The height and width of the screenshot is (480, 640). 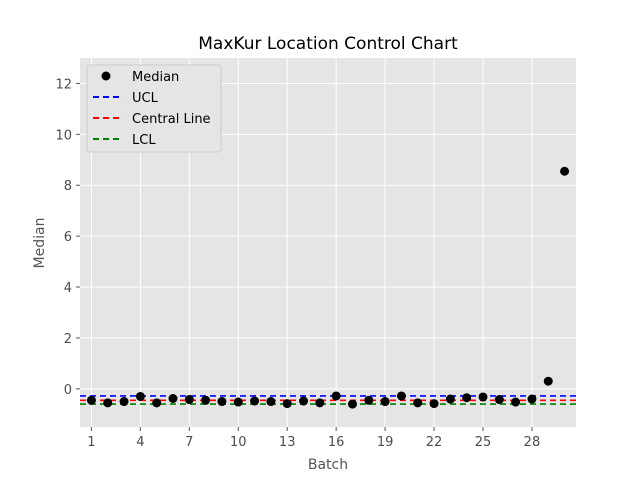 What do you see at coordinates (532, 442) in the screenshot?
I see `x-tick-label: 28` at bounding box center [532, 442].